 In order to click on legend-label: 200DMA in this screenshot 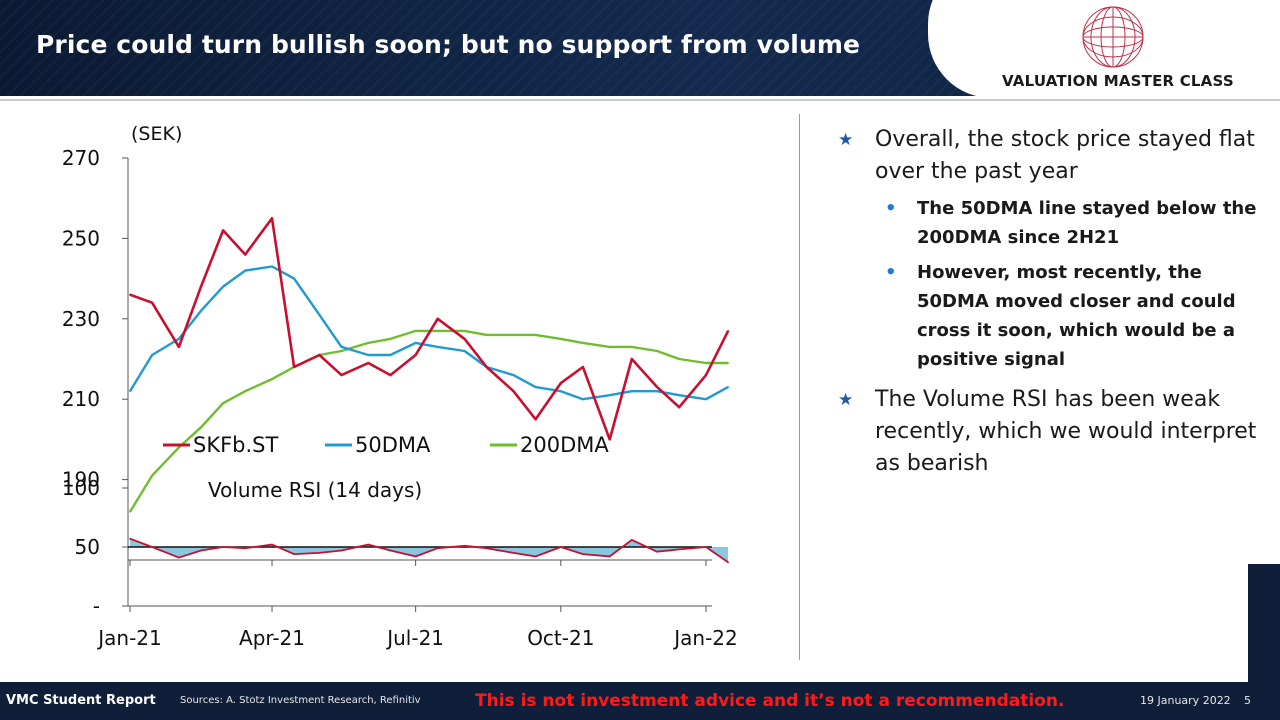, I will do `click(564, 445)`.